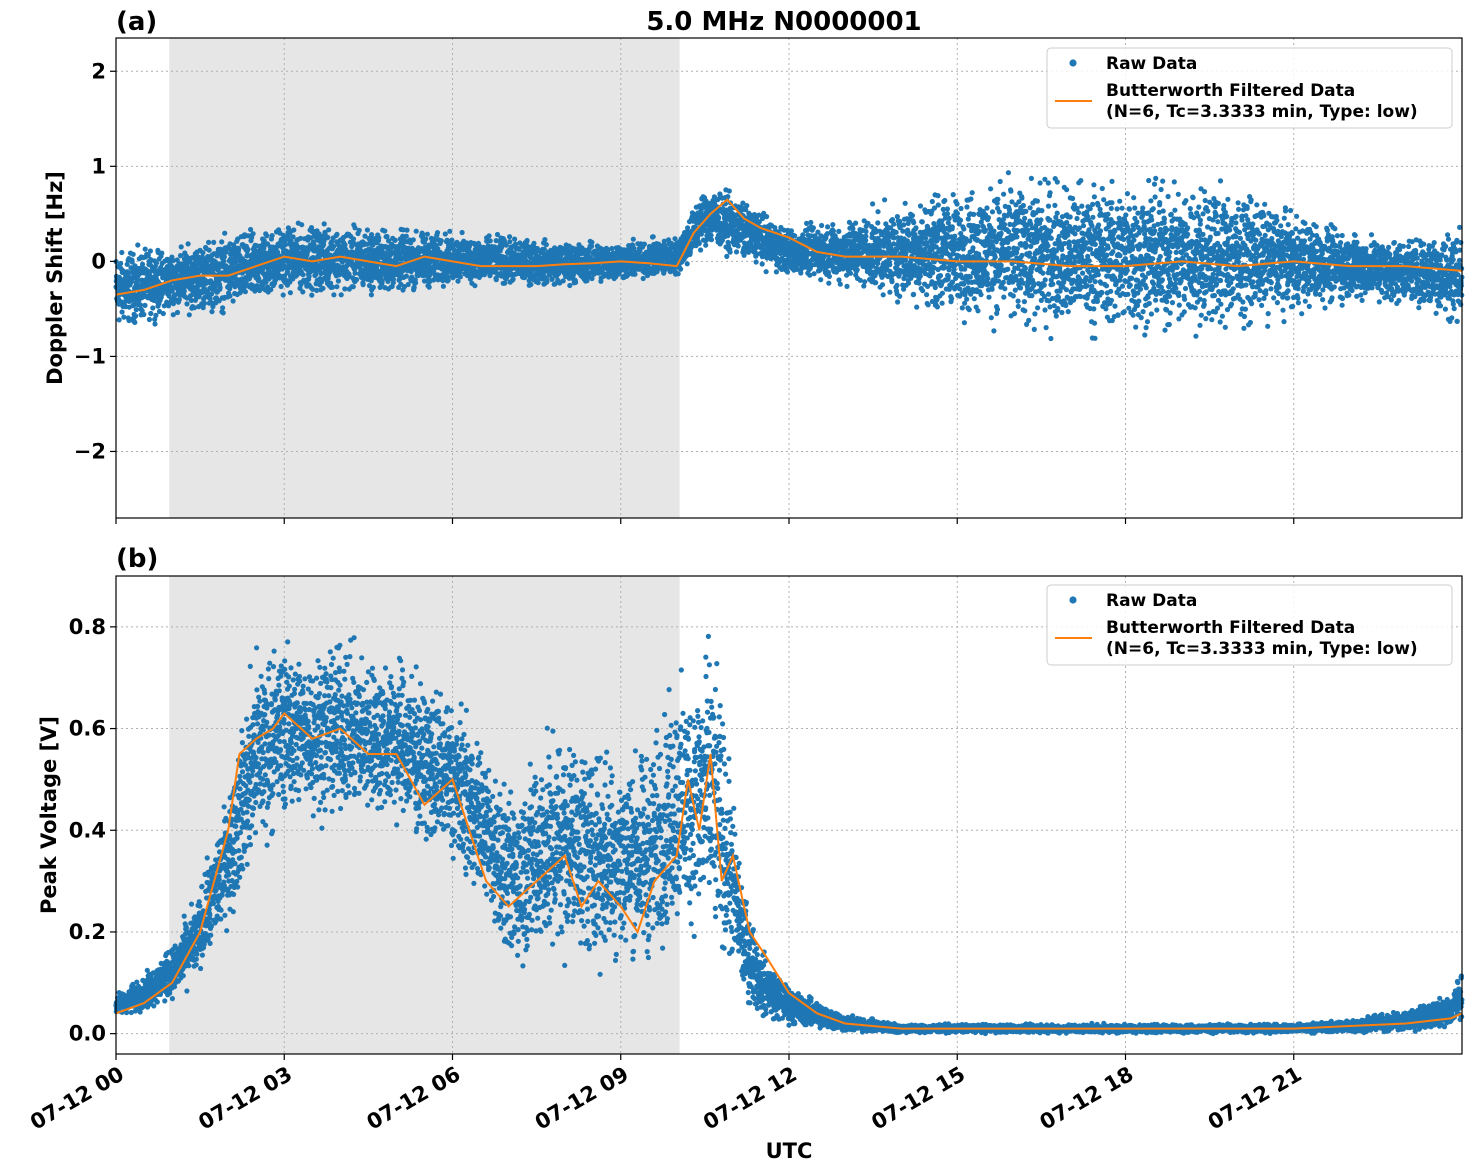  I want to click on panel-a-label: (a), so click(136, 22).